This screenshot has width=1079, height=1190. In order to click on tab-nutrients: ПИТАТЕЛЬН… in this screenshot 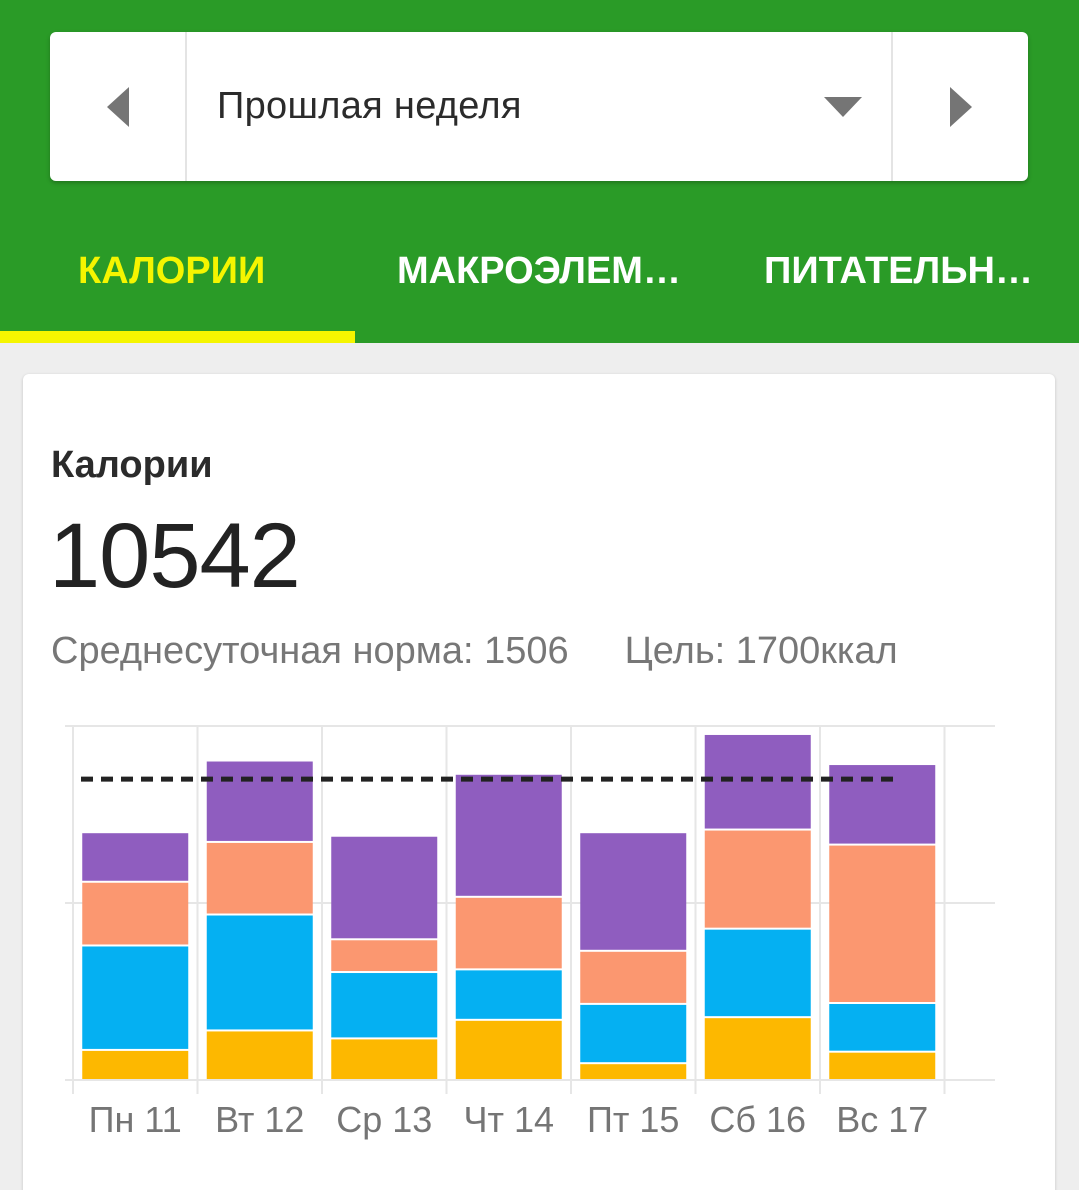, I will do `click(898, 271)`.